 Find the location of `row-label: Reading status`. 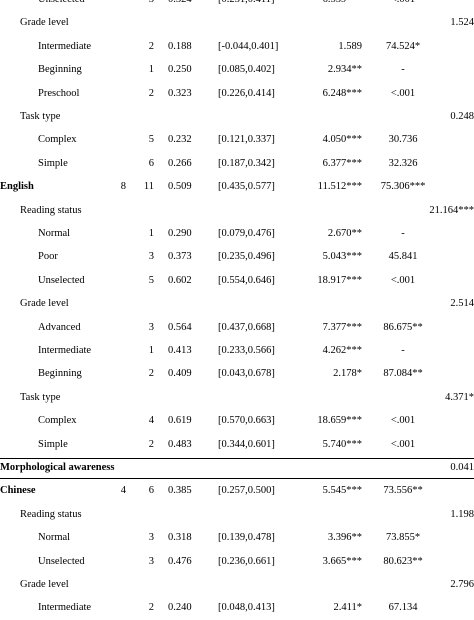

row-label: Reading status is located at coordinates (51, 210).